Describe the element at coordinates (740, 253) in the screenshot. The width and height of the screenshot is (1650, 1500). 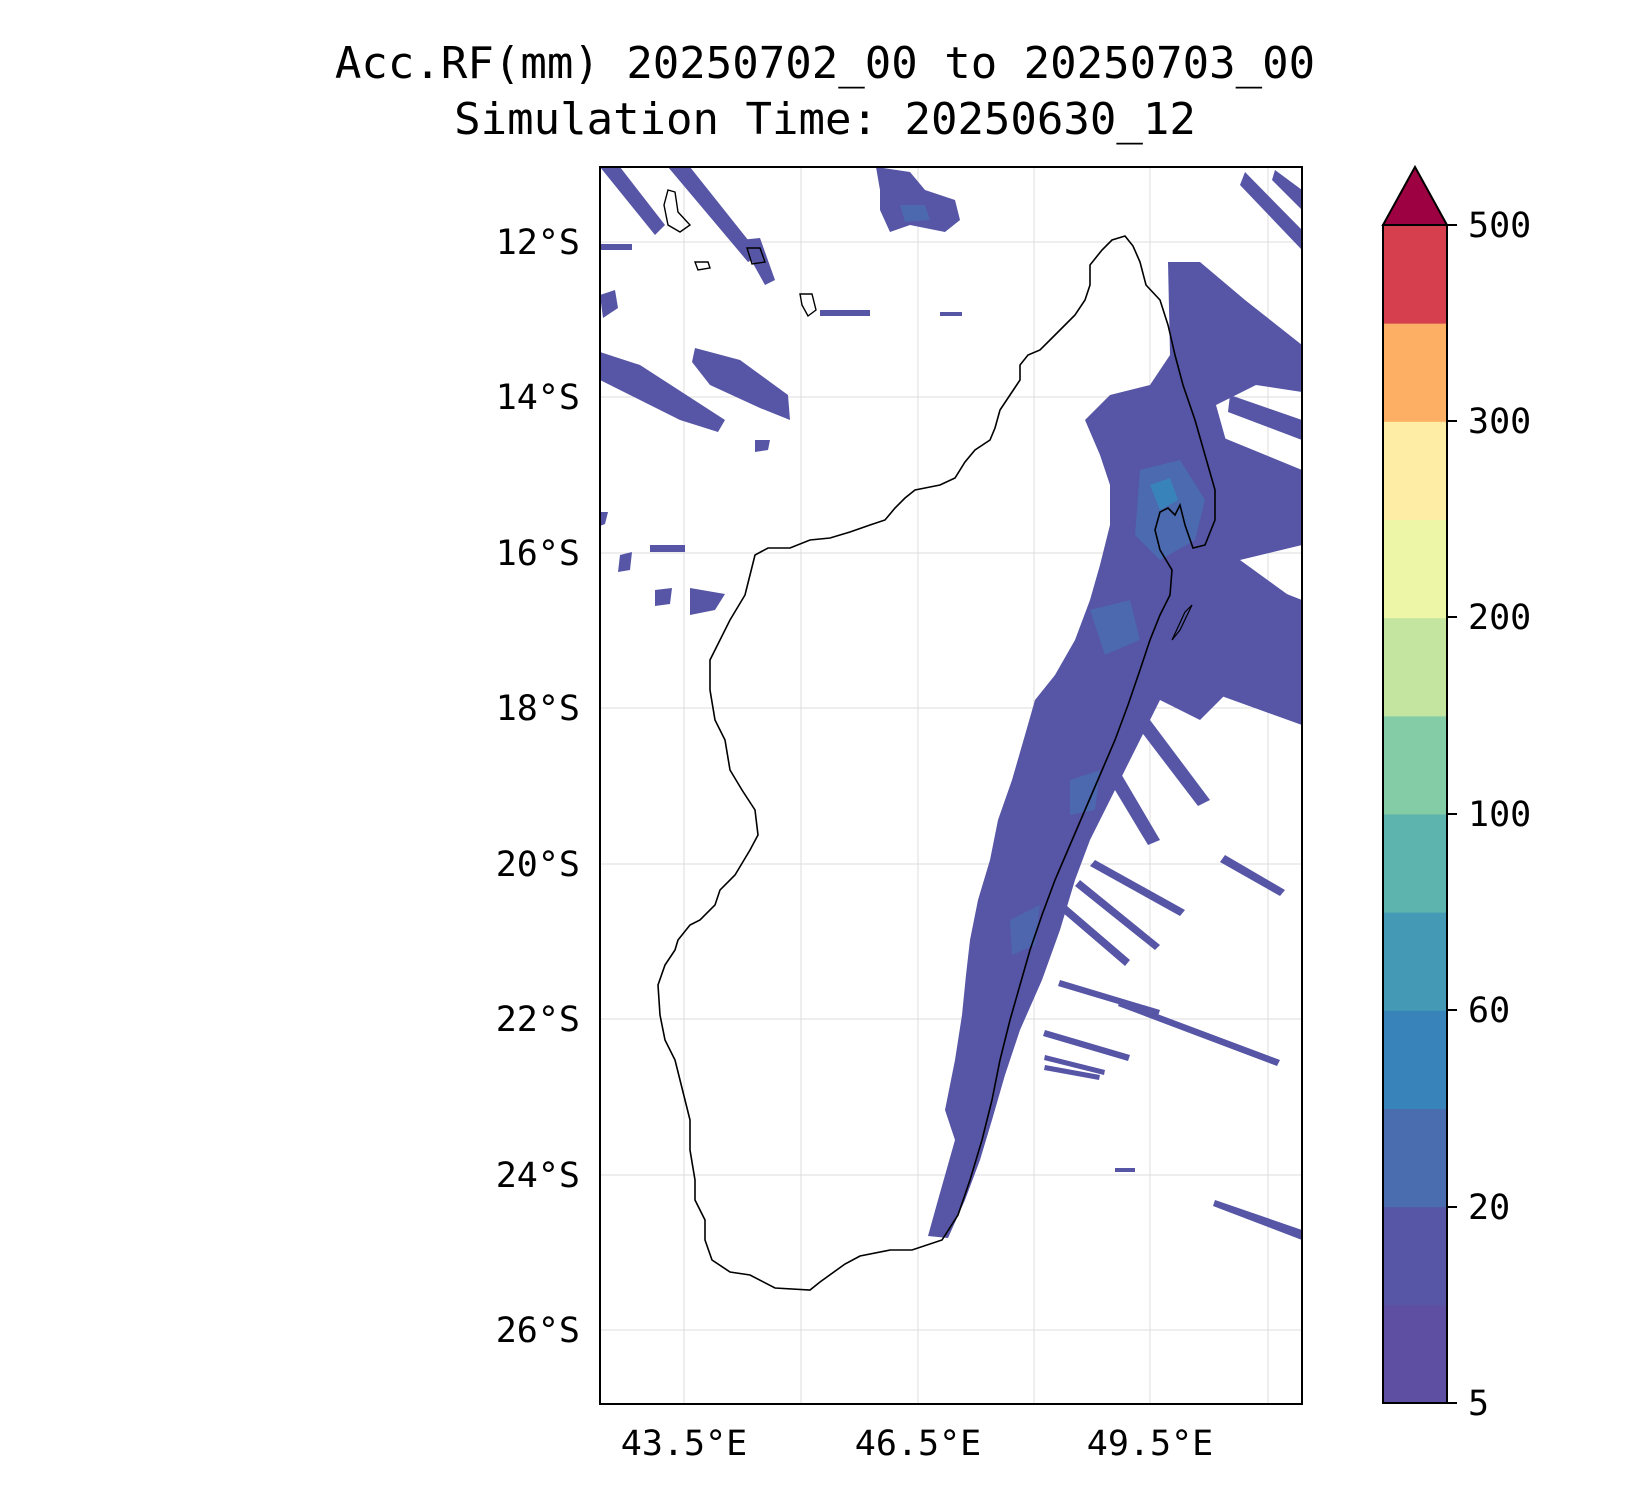
I see `comoros-islands` at that location.